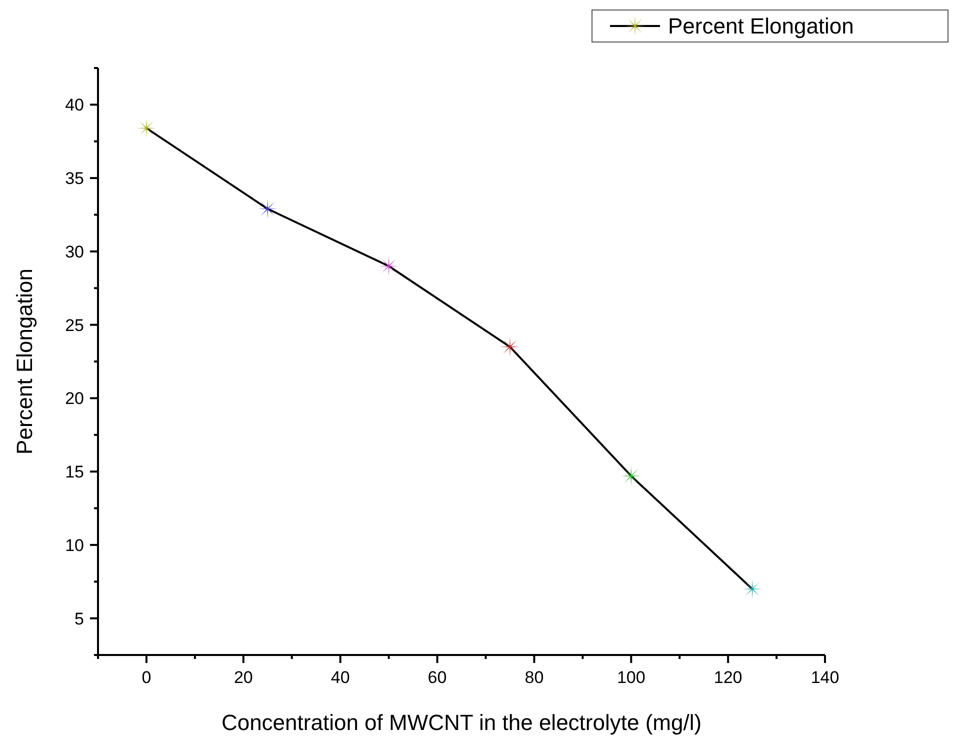 The width and height of the screenshot is (954, 744). What do you see at coordinates (74, 105) in the screenshot?
I see `y-tick-label: 40` at bounding box center [74, 105].